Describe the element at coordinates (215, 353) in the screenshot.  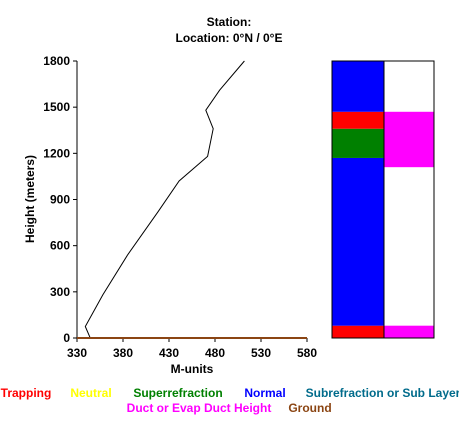
I see `x-tick-label: 480` at that location.